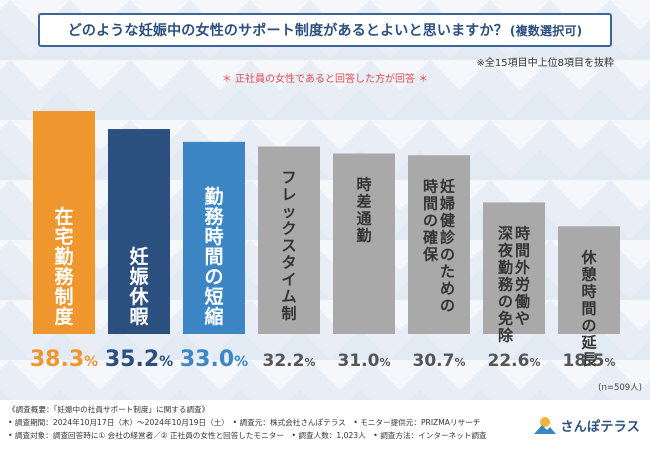 This screenshot has height=450, width=650. I want to click on value-label-4: 32.2%, so click(289, 361).